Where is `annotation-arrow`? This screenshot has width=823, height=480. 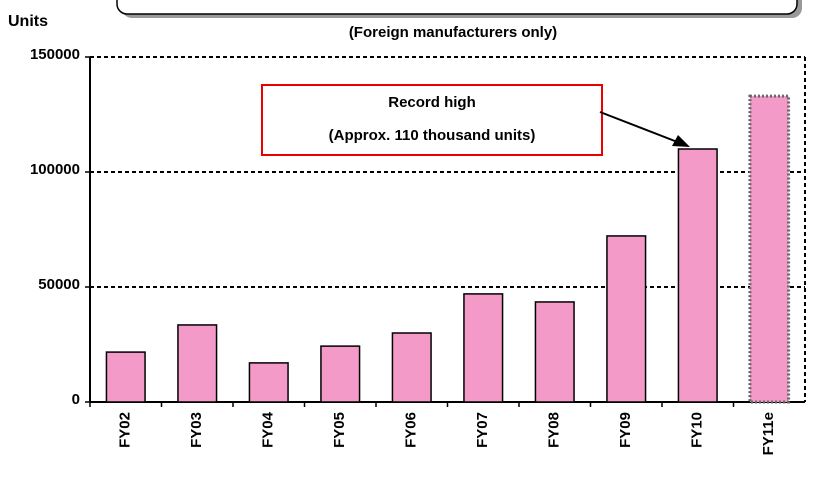
annotation-arrow is located at coordinates (640, 127).